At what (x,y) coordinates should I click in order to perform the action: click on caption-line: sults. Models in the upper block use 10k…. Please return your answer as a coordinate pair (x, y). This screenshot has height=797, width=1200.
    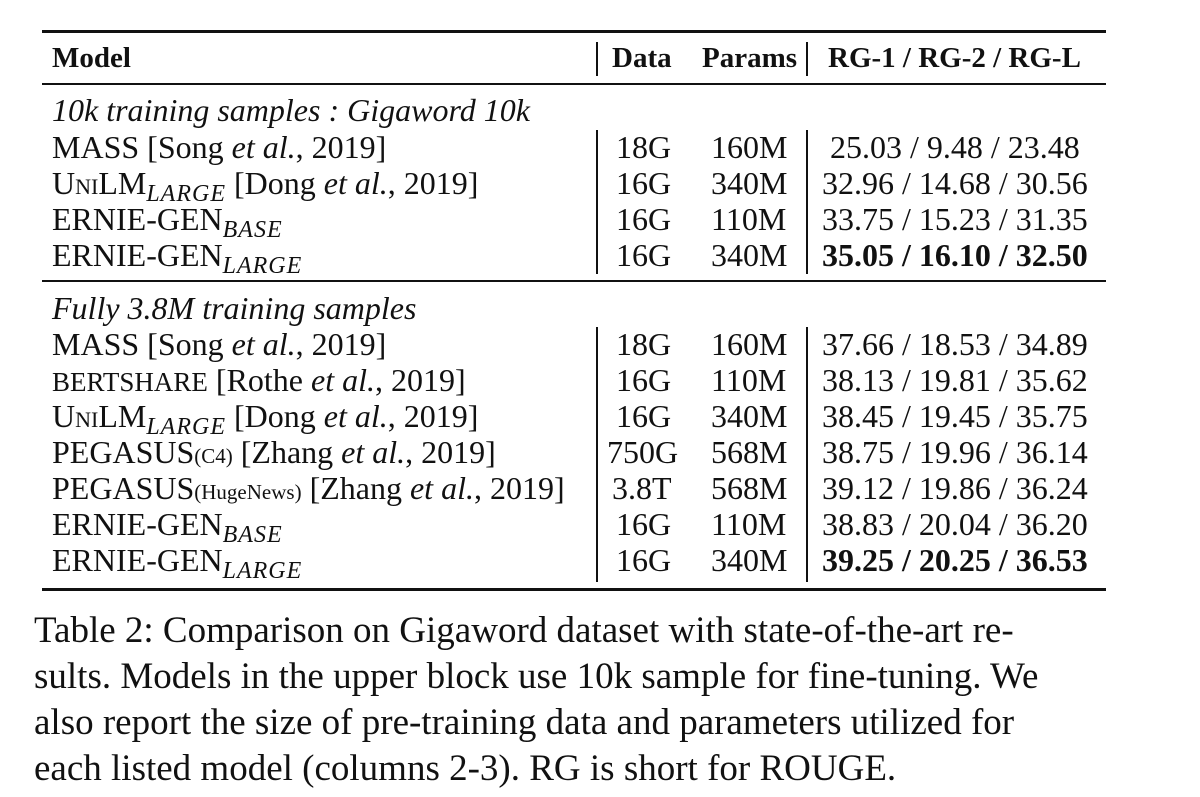
    Looking at the image, I should click on (536, 676).